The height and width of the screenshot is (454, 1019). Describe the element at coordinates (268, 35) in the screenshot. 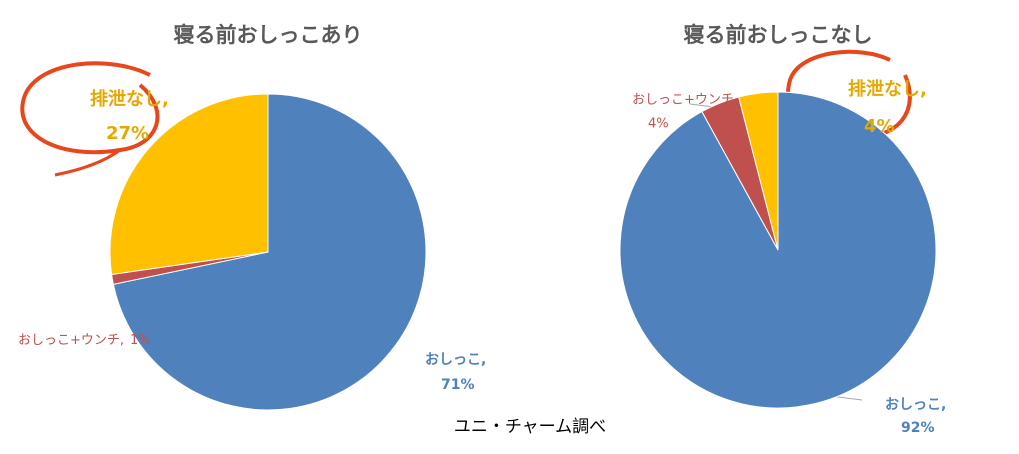

I see `chart-title: 寝る前おしっこあり` at that location.